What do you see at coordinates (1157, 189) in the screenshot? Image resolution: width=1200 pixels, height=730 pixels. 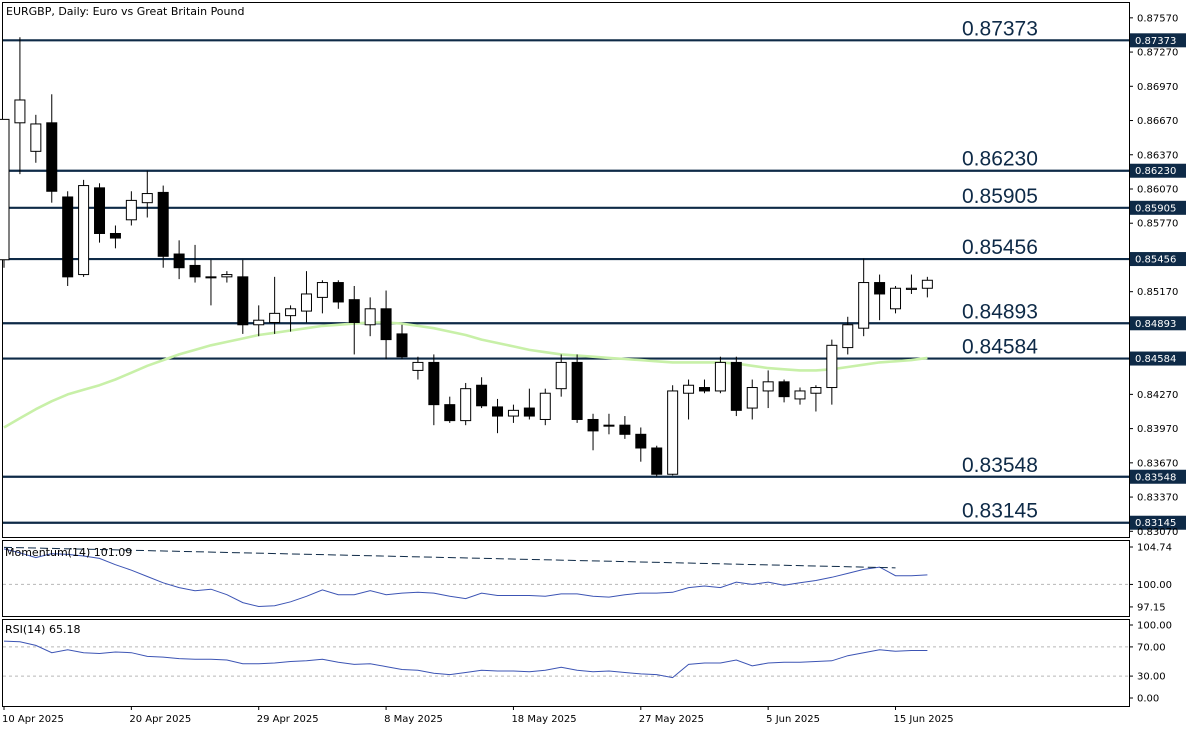 I see `price-tick-label: 0.86070` at bounding box center [1157, 189].